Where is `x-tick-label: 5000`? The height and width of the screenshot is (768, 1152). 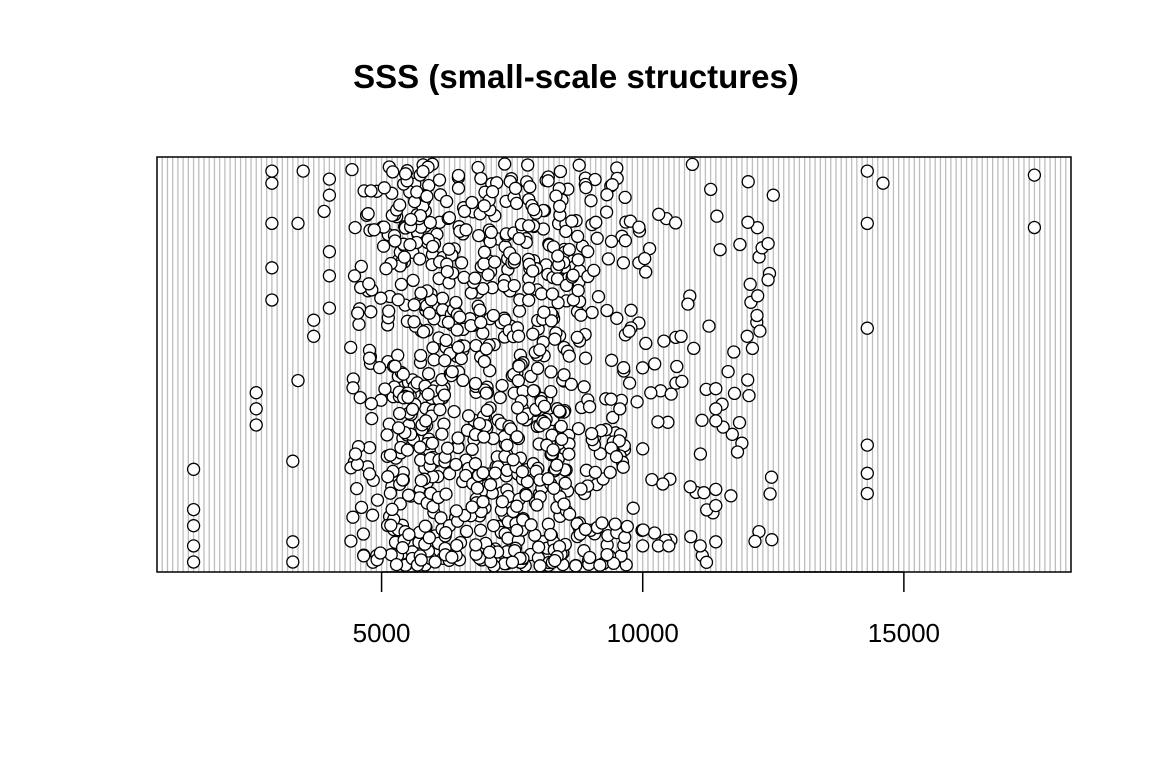 x-tick-label: 5000 is located at coordinates (382, 633).